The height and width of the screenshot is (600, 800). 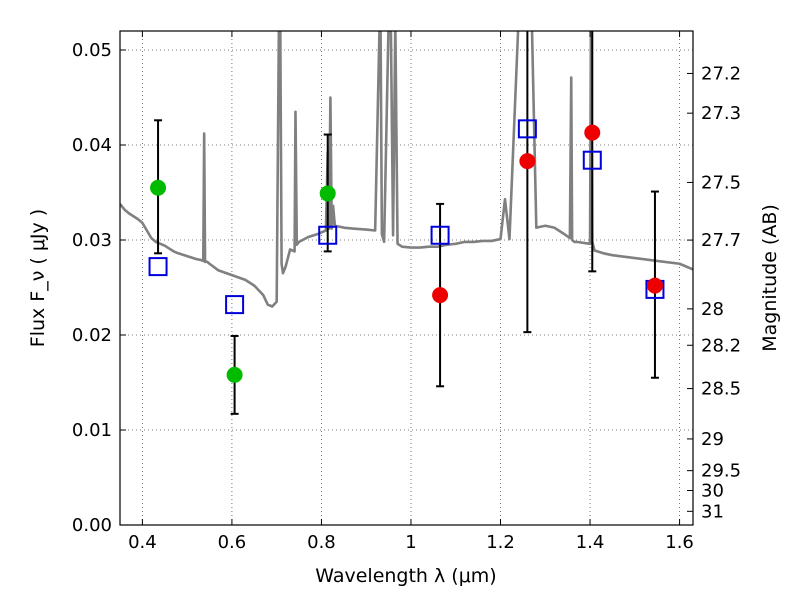 I want to click on x-axis-label: Wavelength λ (μm), so click(x=405, y=576).